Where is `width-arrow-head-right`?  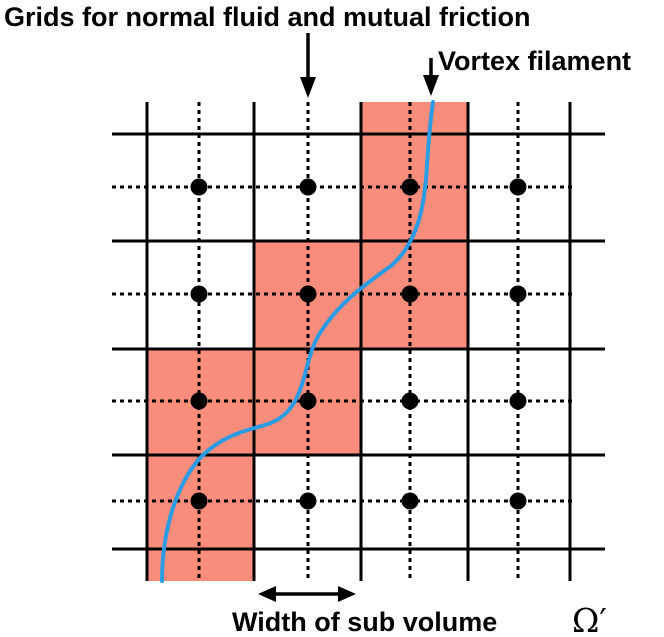 width-arrow-head-right is located at coordinates (347, 594).